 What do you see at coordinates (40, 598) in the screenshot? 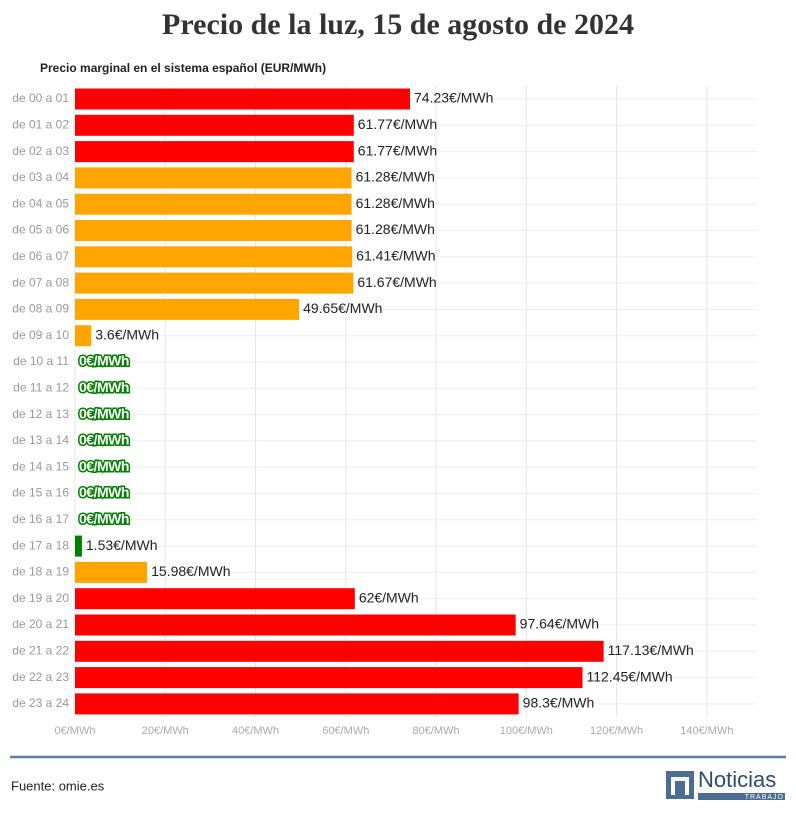
I see `y-tick-label: de 19 a 20` at bounding box center [40, 598].